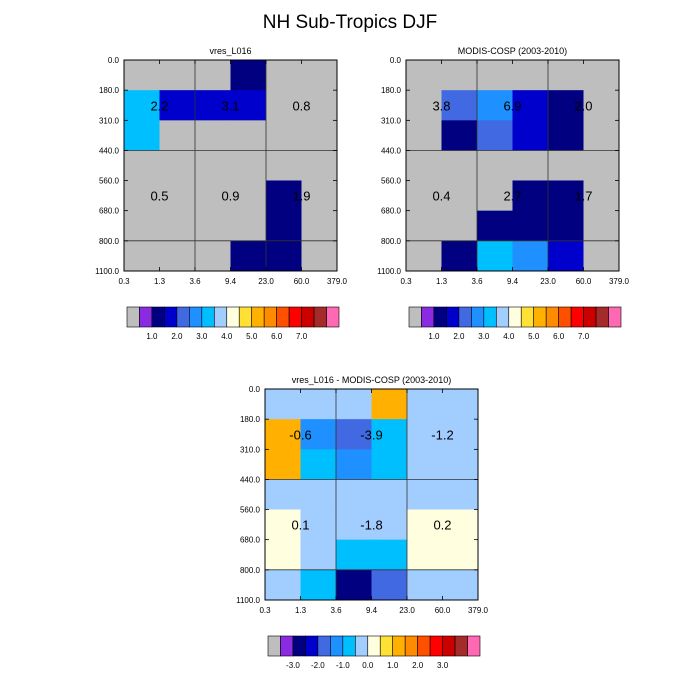 This screenshot has width=700, height=700. What do you see at coordinates (512, 105) in the screenshot?
I see `group-total-label: 6.9` at bounding box center [512, 105].